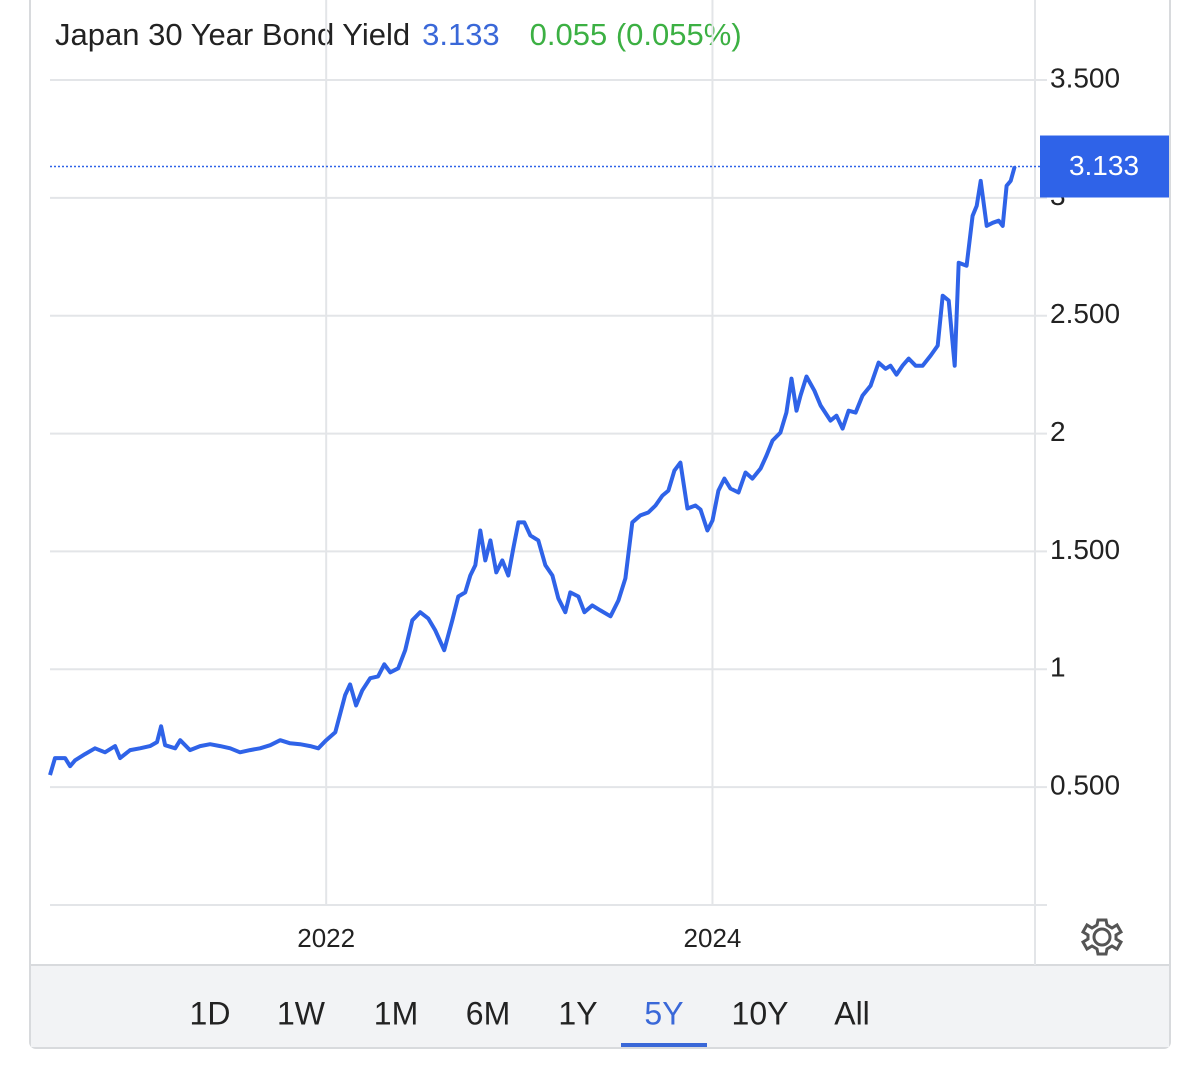 The width and height of the screenshot is (1200, 1087). I want to click on range-button: All, so click(852, 1013).